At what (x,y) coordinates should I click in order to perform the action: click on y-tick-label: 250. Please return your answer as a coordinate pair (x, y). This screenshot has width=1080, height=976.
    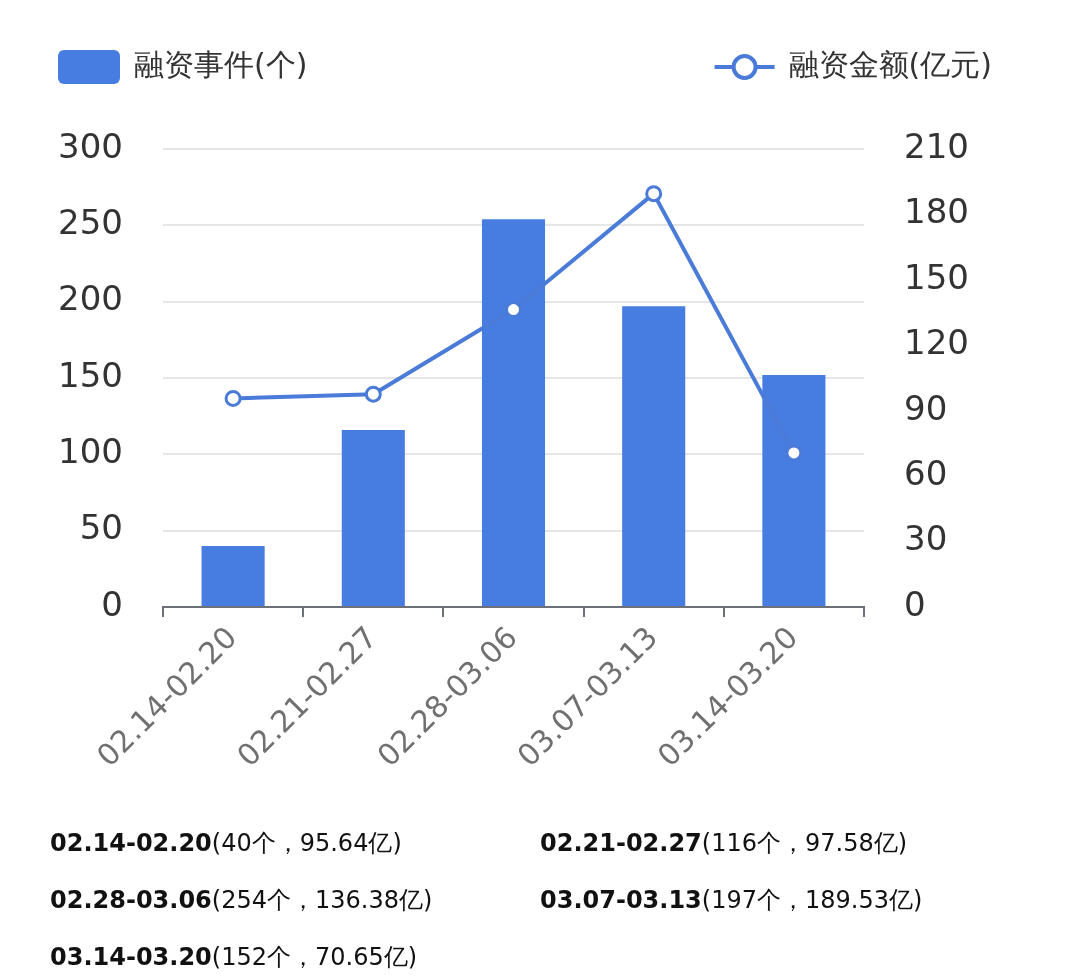
    Looking at the image, I should click on (90, 222).